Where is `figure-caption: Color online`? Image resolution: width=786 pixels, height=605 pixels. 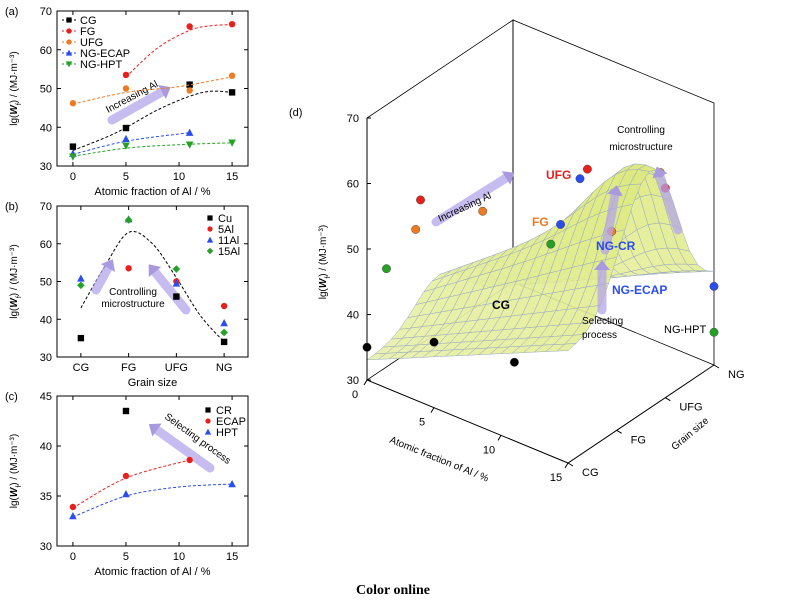 figure-caption: Color online is located at coordinates (393, 590).